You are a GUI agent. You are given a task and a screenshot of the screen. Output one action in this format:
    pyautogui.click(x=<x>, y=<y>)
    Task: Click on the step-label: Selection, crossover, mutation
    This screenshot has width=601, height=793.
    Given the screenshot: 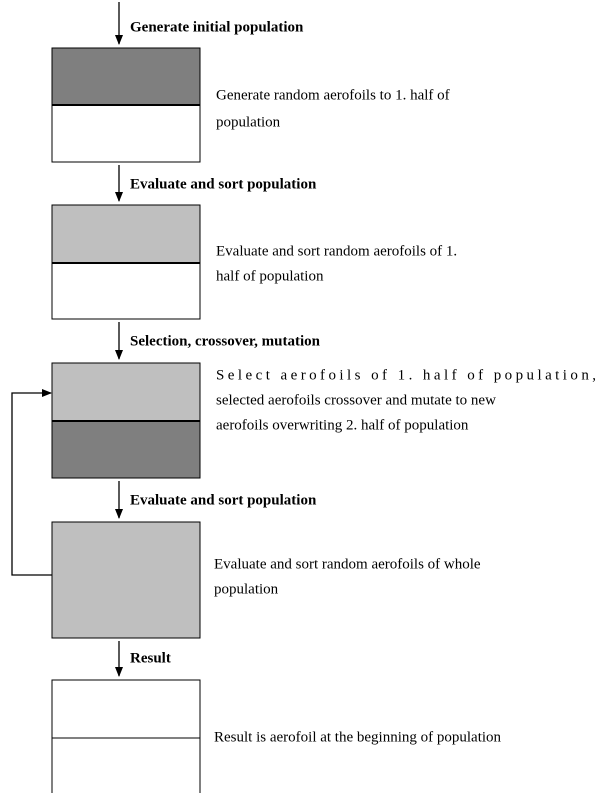 What is the action you would take?
    pyautogui.click(x=225, y=341)
    